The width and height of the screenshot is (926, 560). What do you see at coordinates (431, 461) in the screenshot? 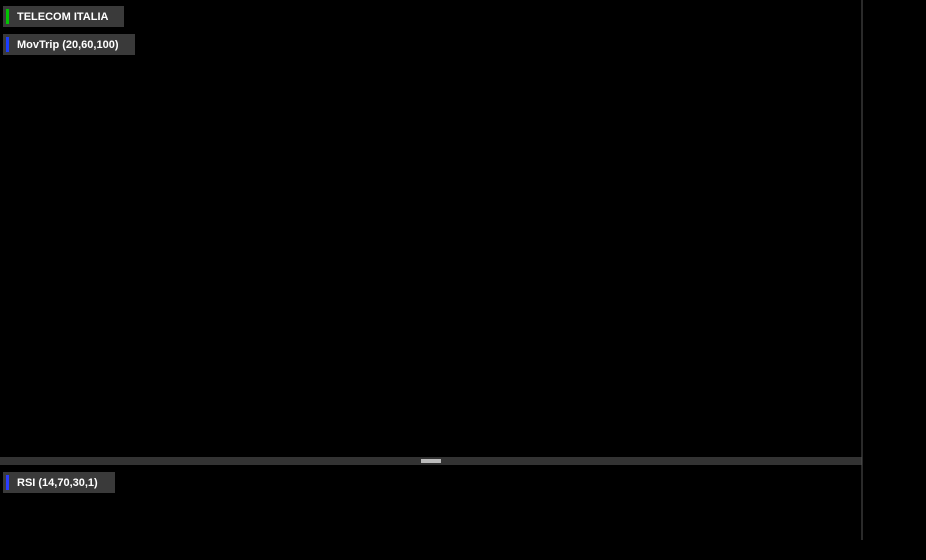
I see `divider-handle` at bounding box center [431, 461].